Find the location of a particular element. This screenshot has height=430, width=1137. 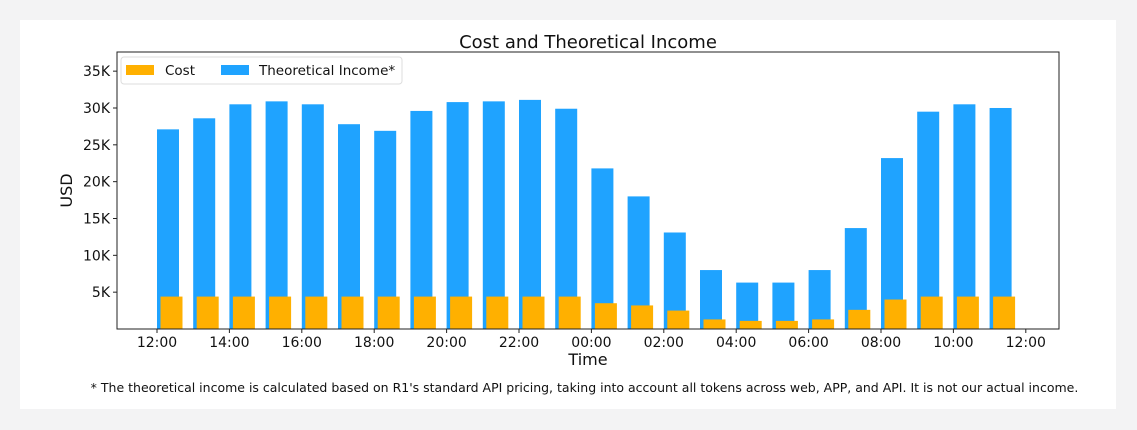

legend is located at coordinates (261, 70).